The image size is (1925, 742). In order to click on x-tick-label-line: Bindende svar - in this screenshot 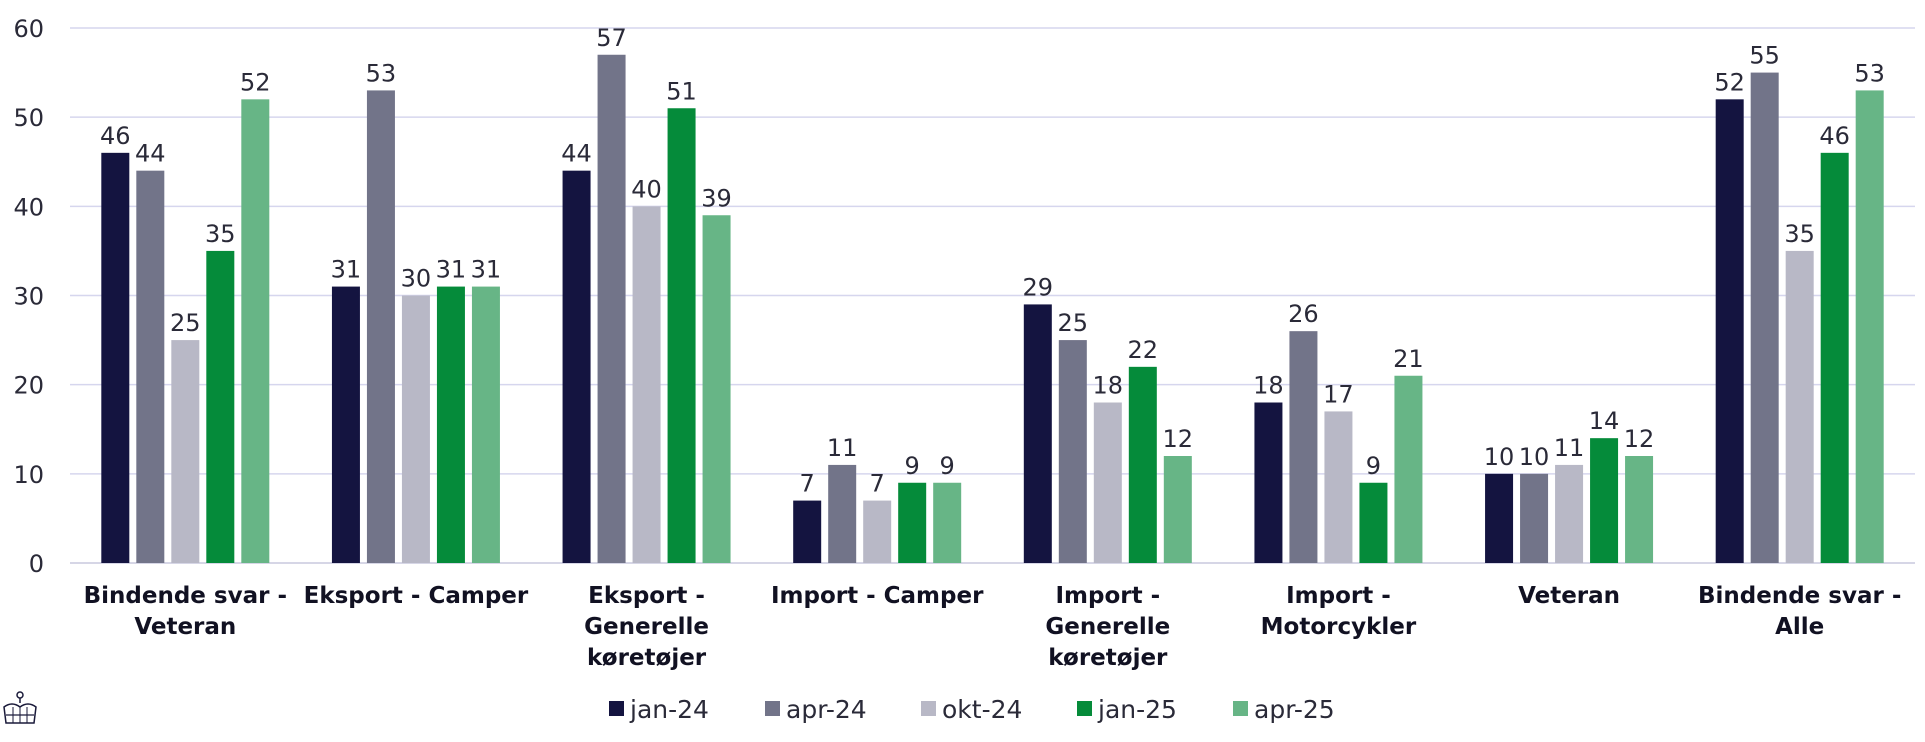, I will do `click(185, 596)`.